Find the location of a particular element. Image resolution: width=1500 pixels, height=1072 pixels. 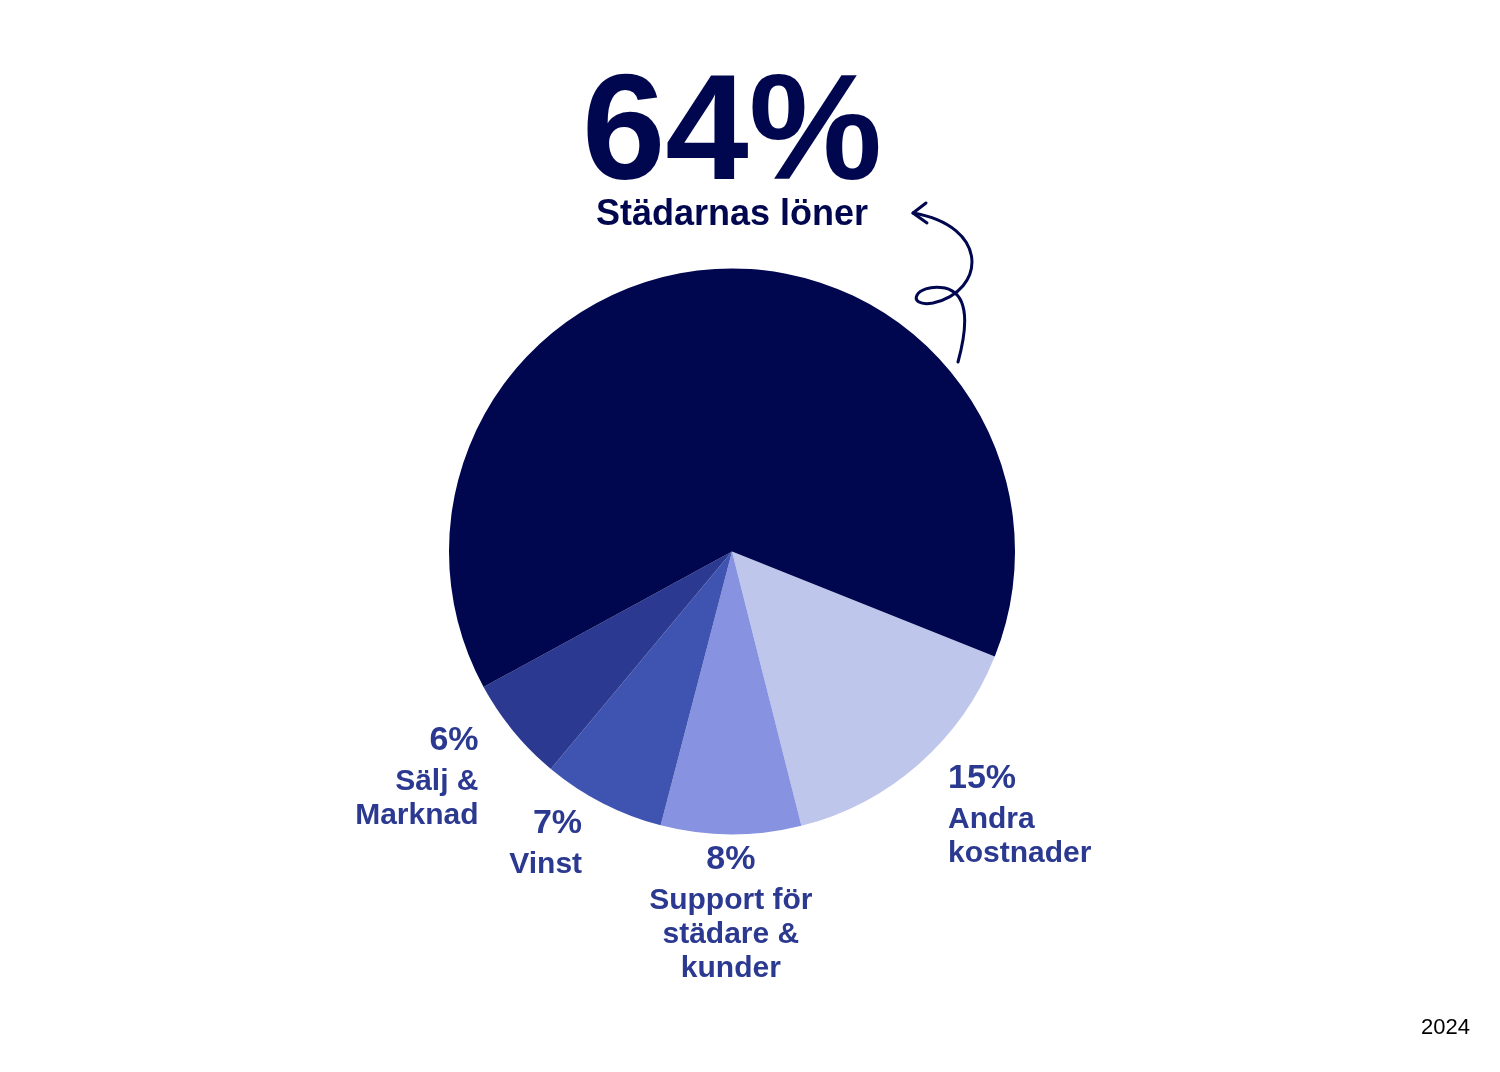

slice-label: Sälj & Marknad is located at coordinates (417, 796).